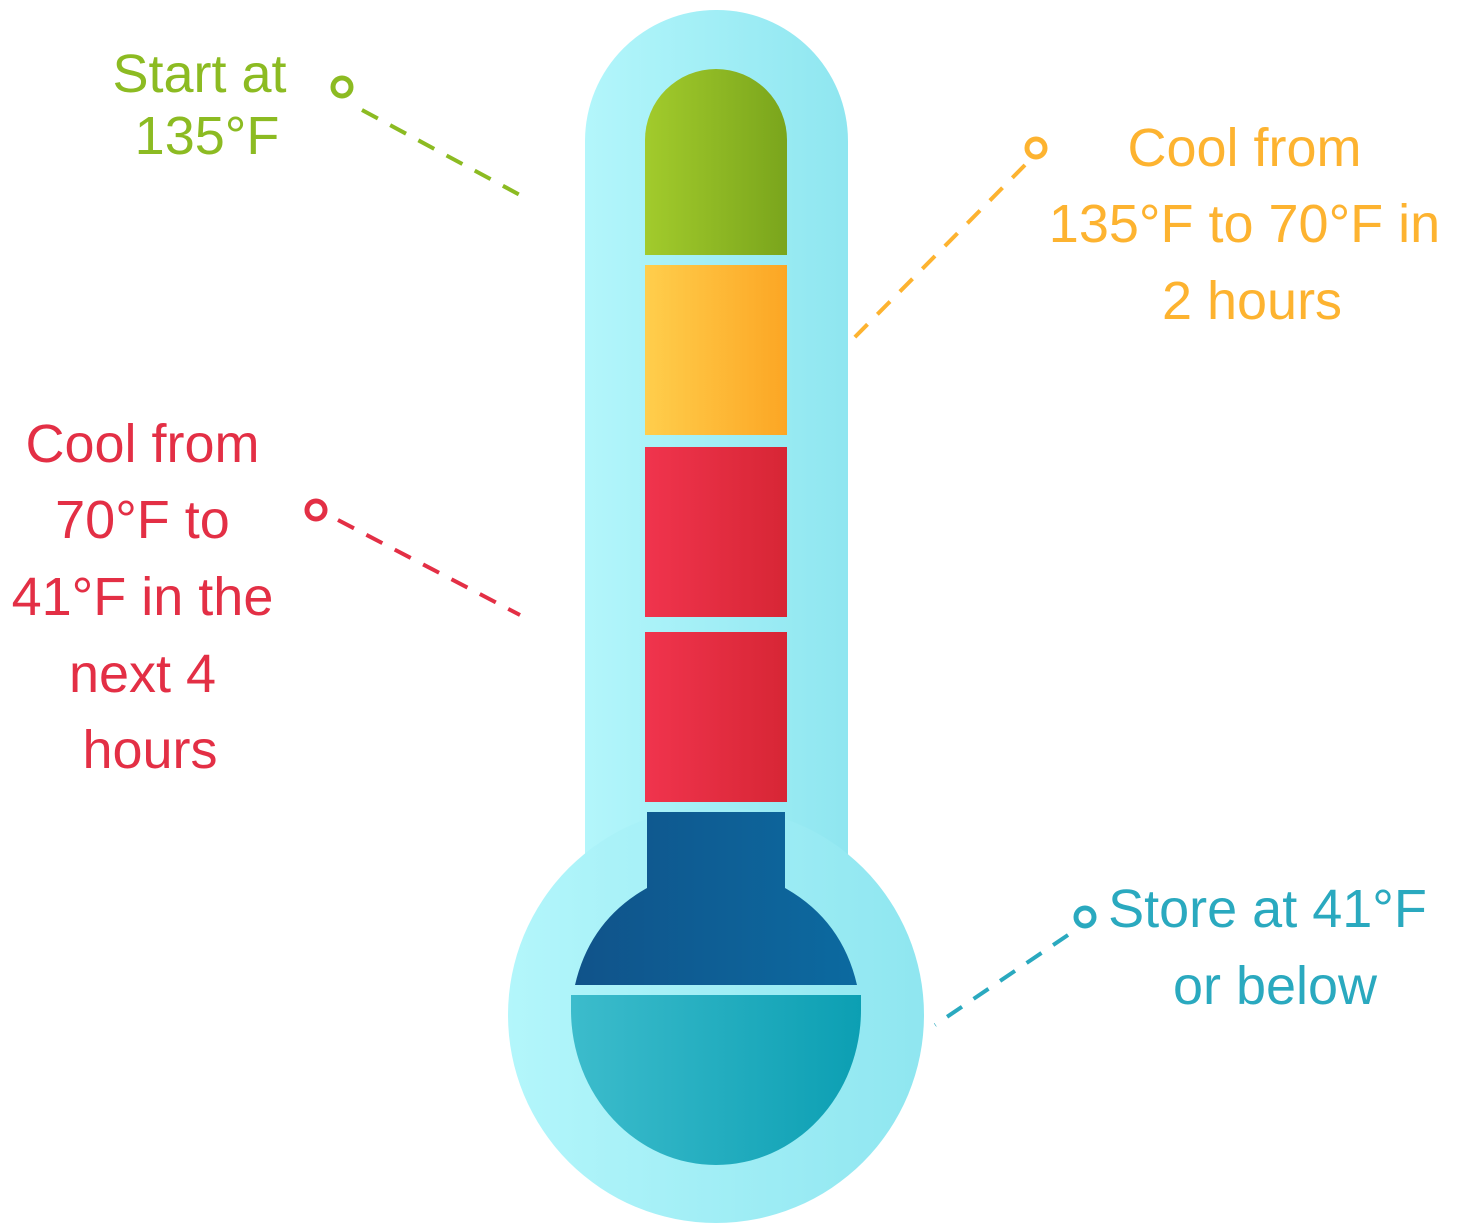 Image resolution: width=1475 pixels, height=1230 pixels. I want to click on label-line: 41°F in the, so click(143, 597).